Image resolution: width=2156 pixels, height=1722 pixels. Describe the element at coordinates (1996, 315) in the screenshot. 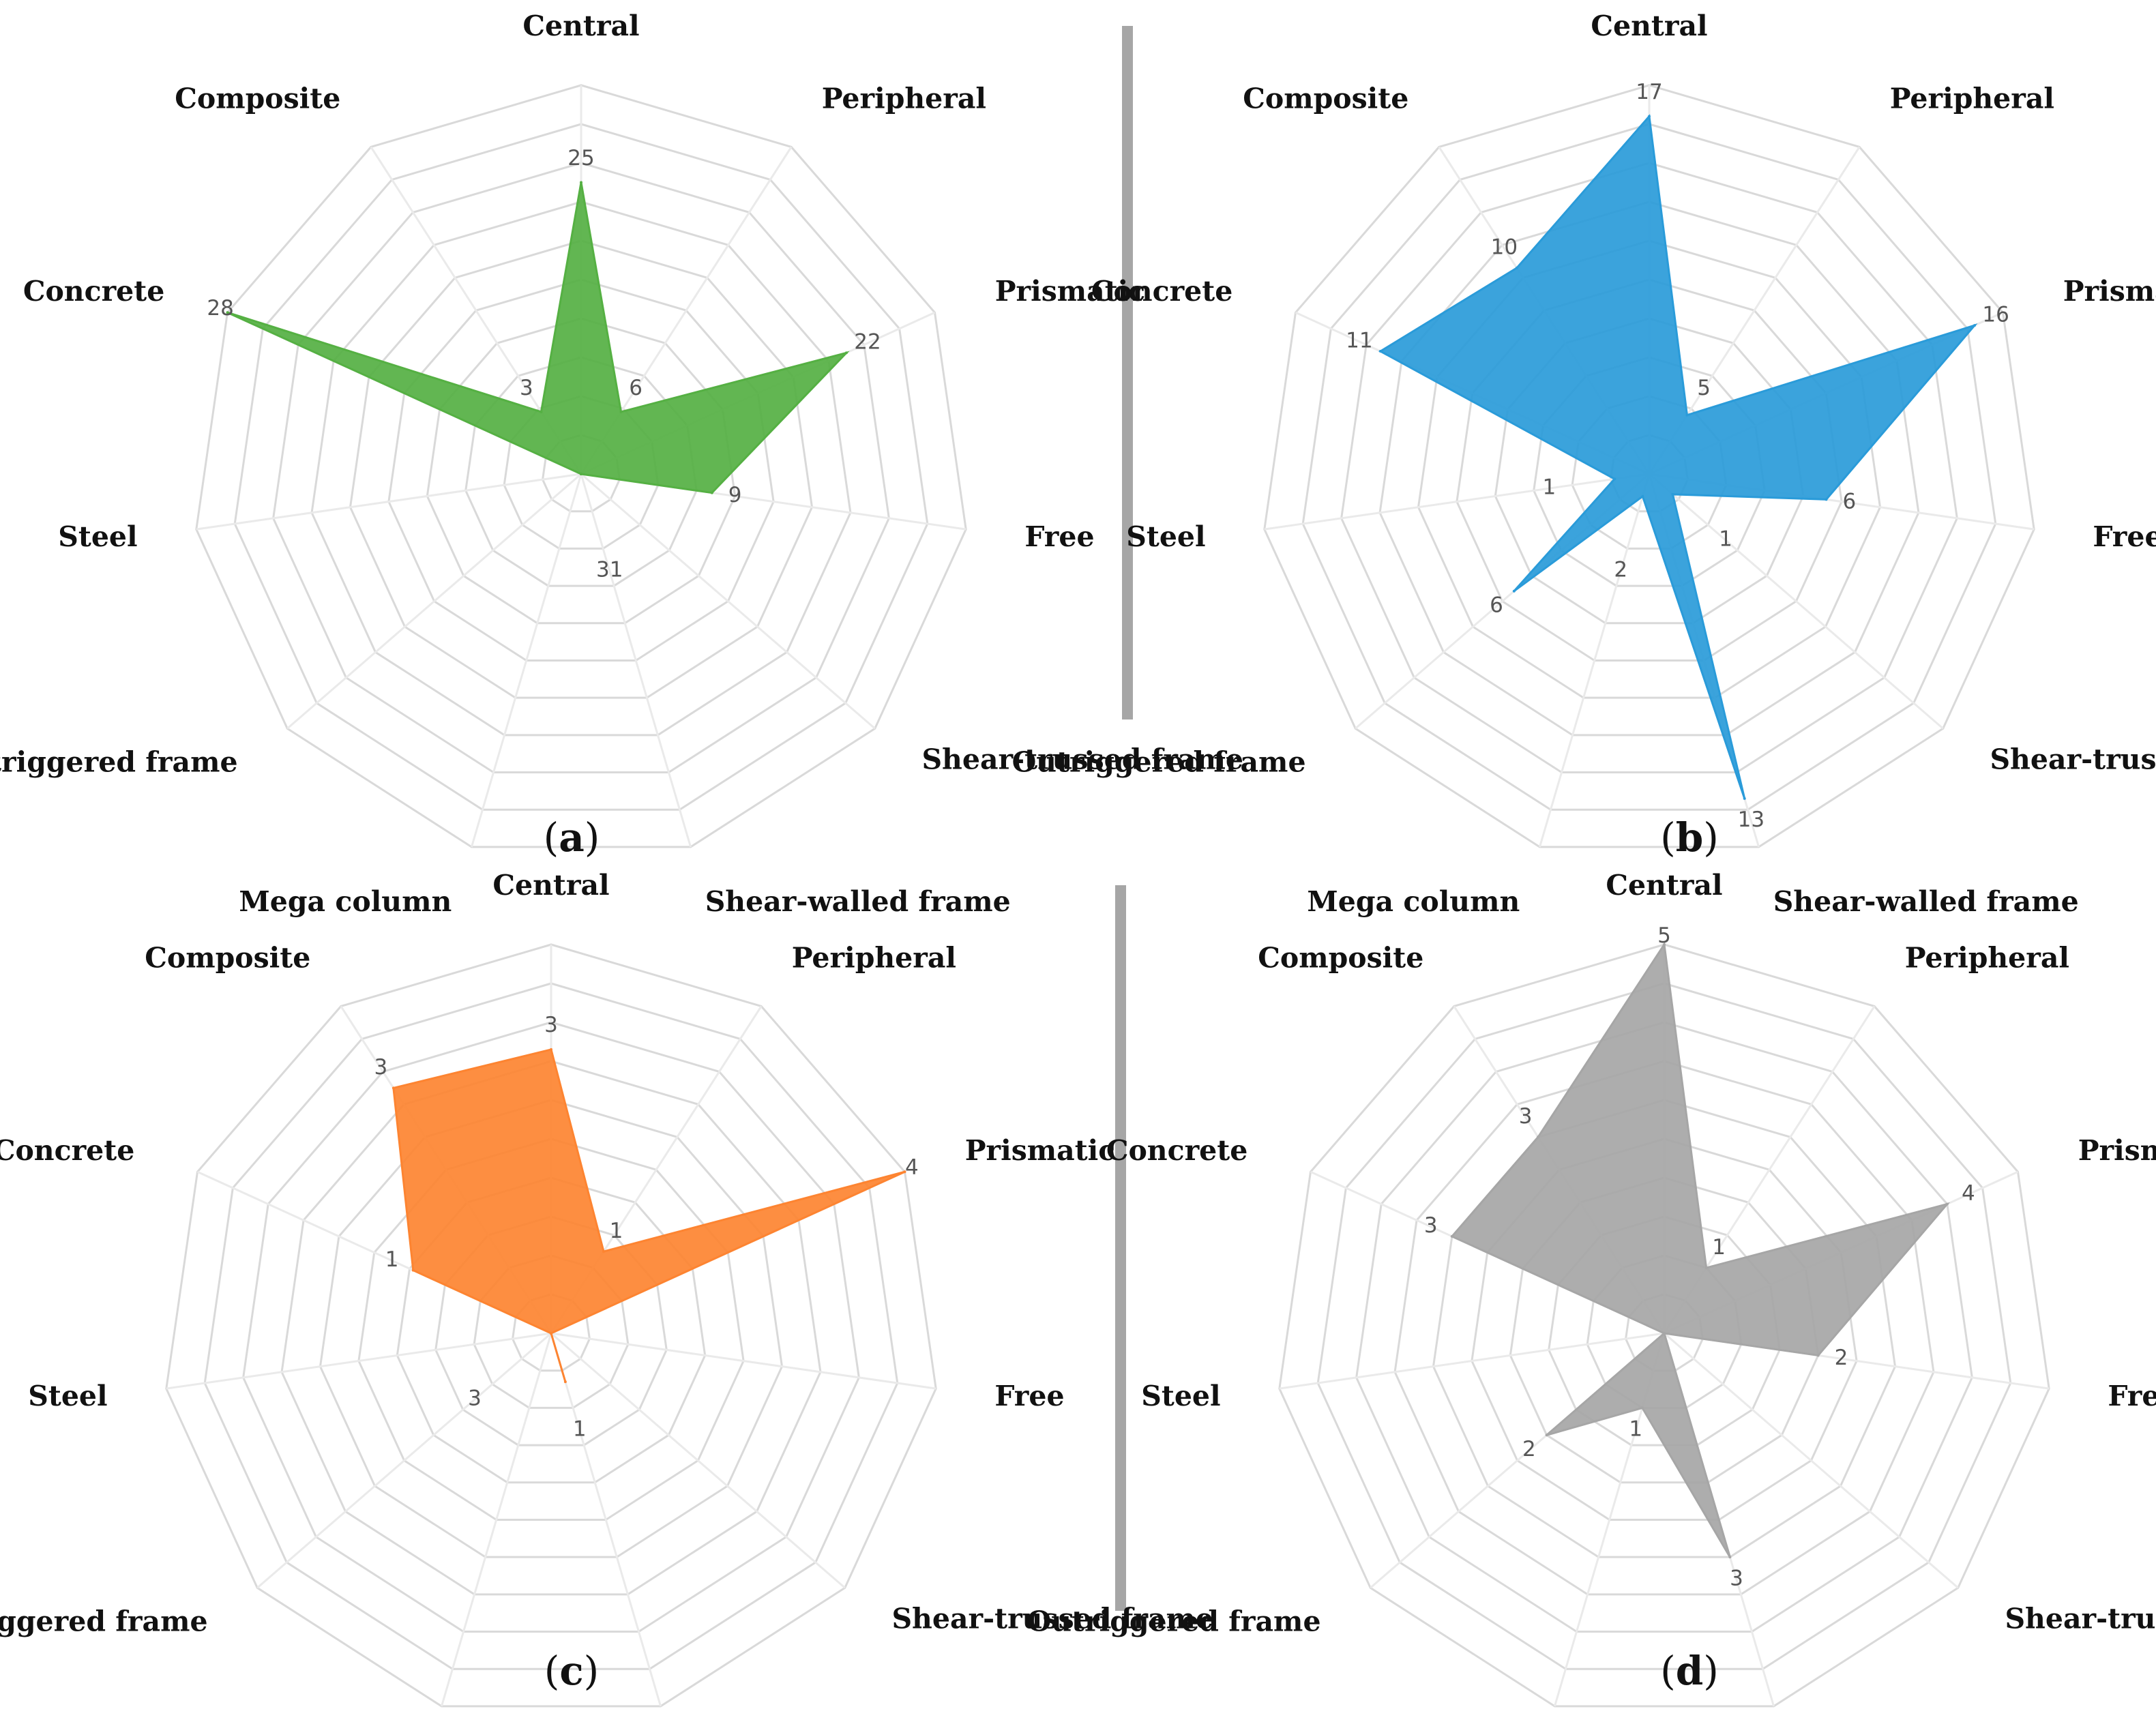

I see `data-label: 16` at that location.